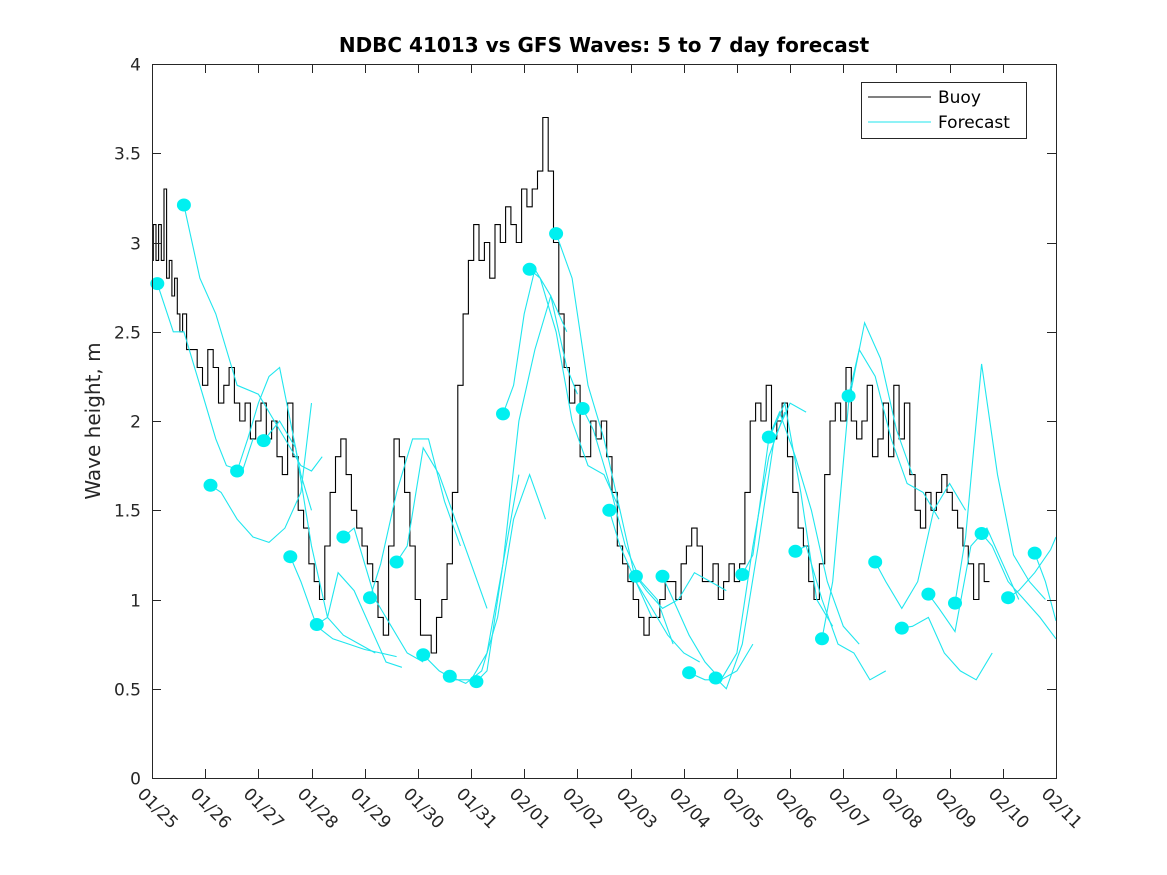 The height and width of the screenshot is (875, 1167). I want to click on x-tick-label: 02/02, so click(582, 808).